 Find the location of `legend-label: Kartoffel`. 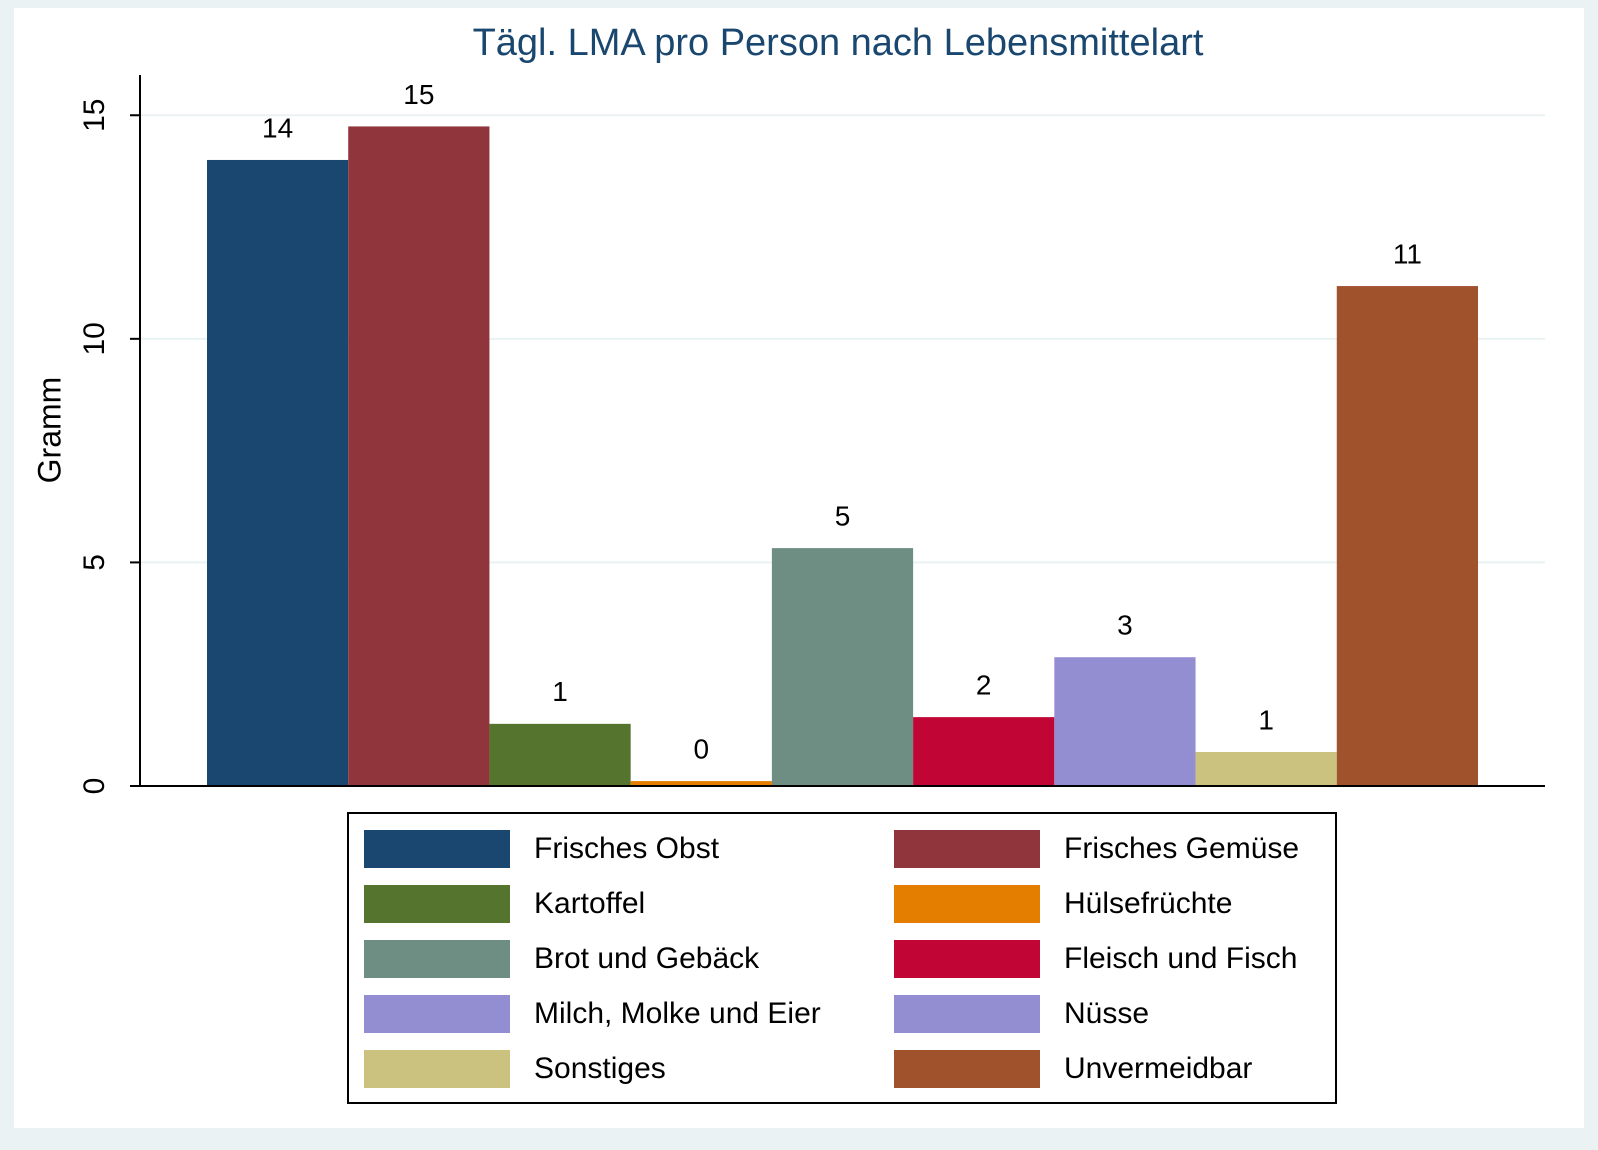

legend-label: Kartoffel is located at coordinates (589, 903).